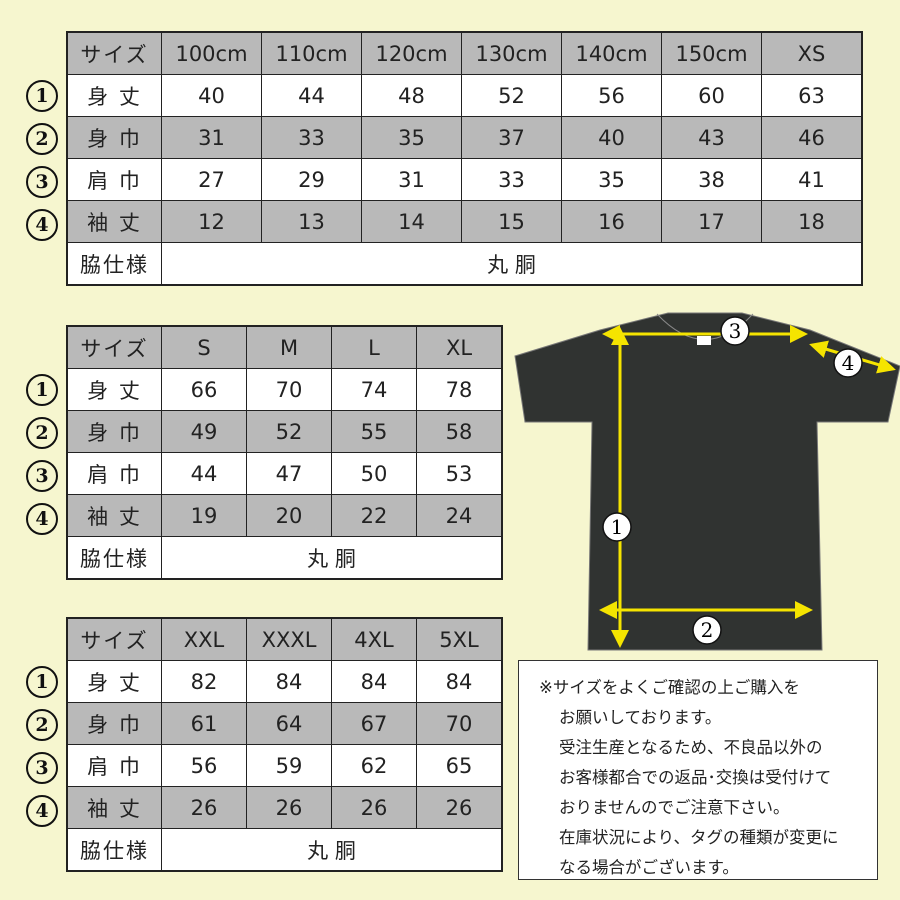 This screenshot has width=900, height=900. I want to click on measurement-value: 49, so click(204, 431).